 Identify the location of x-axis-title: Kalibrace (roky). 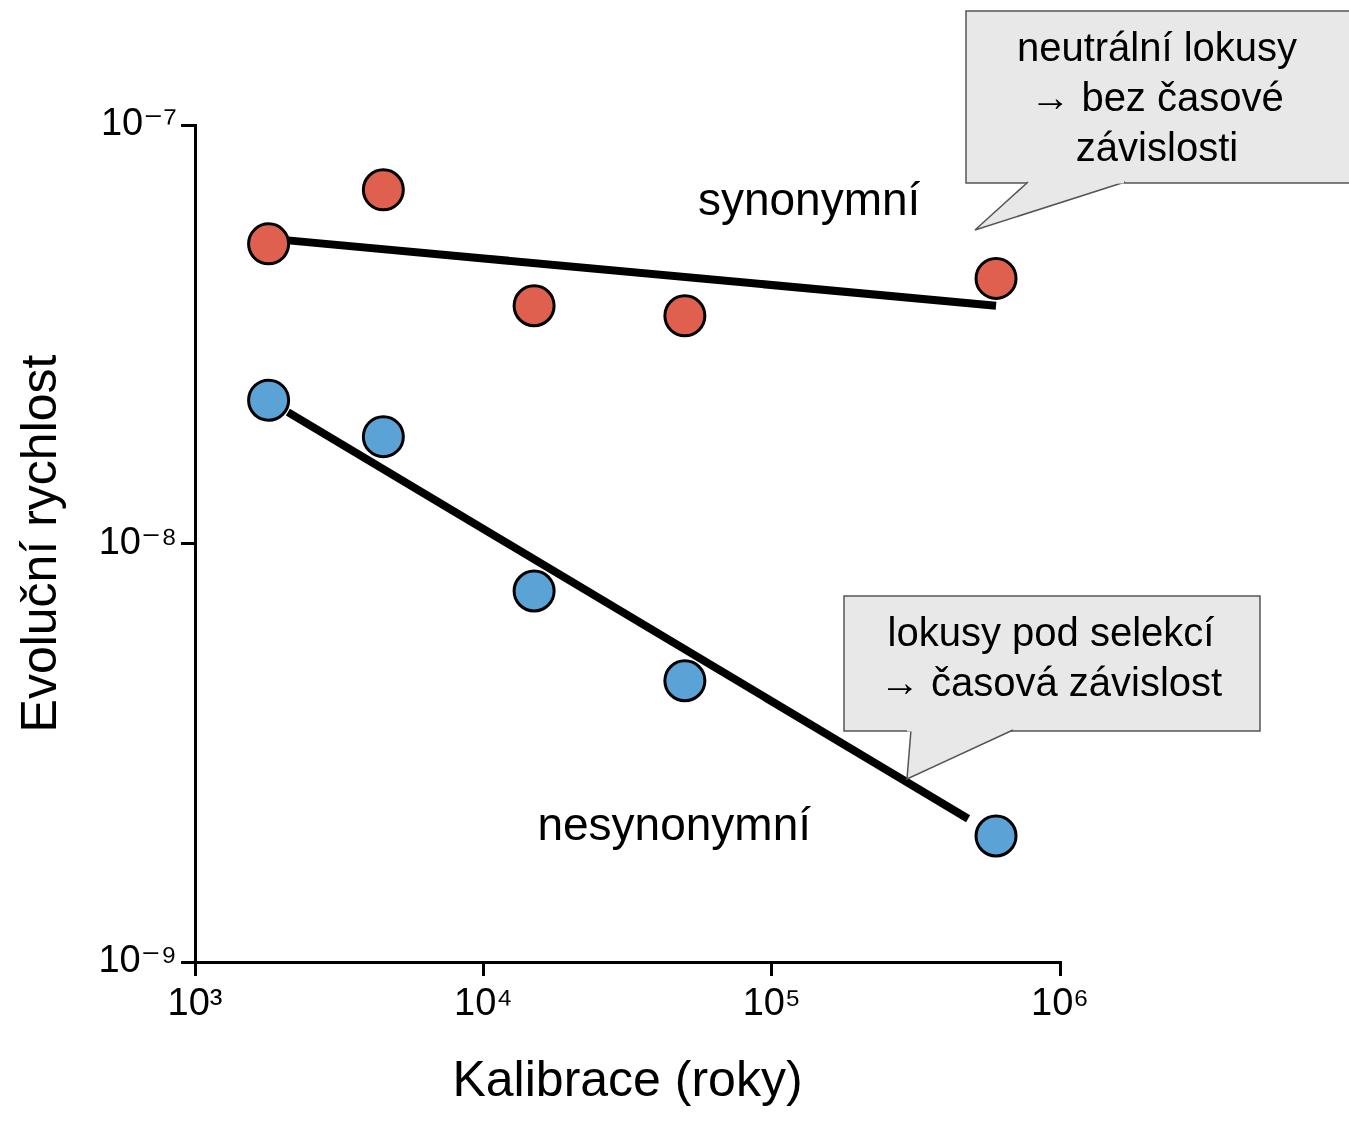
(627, 1078).